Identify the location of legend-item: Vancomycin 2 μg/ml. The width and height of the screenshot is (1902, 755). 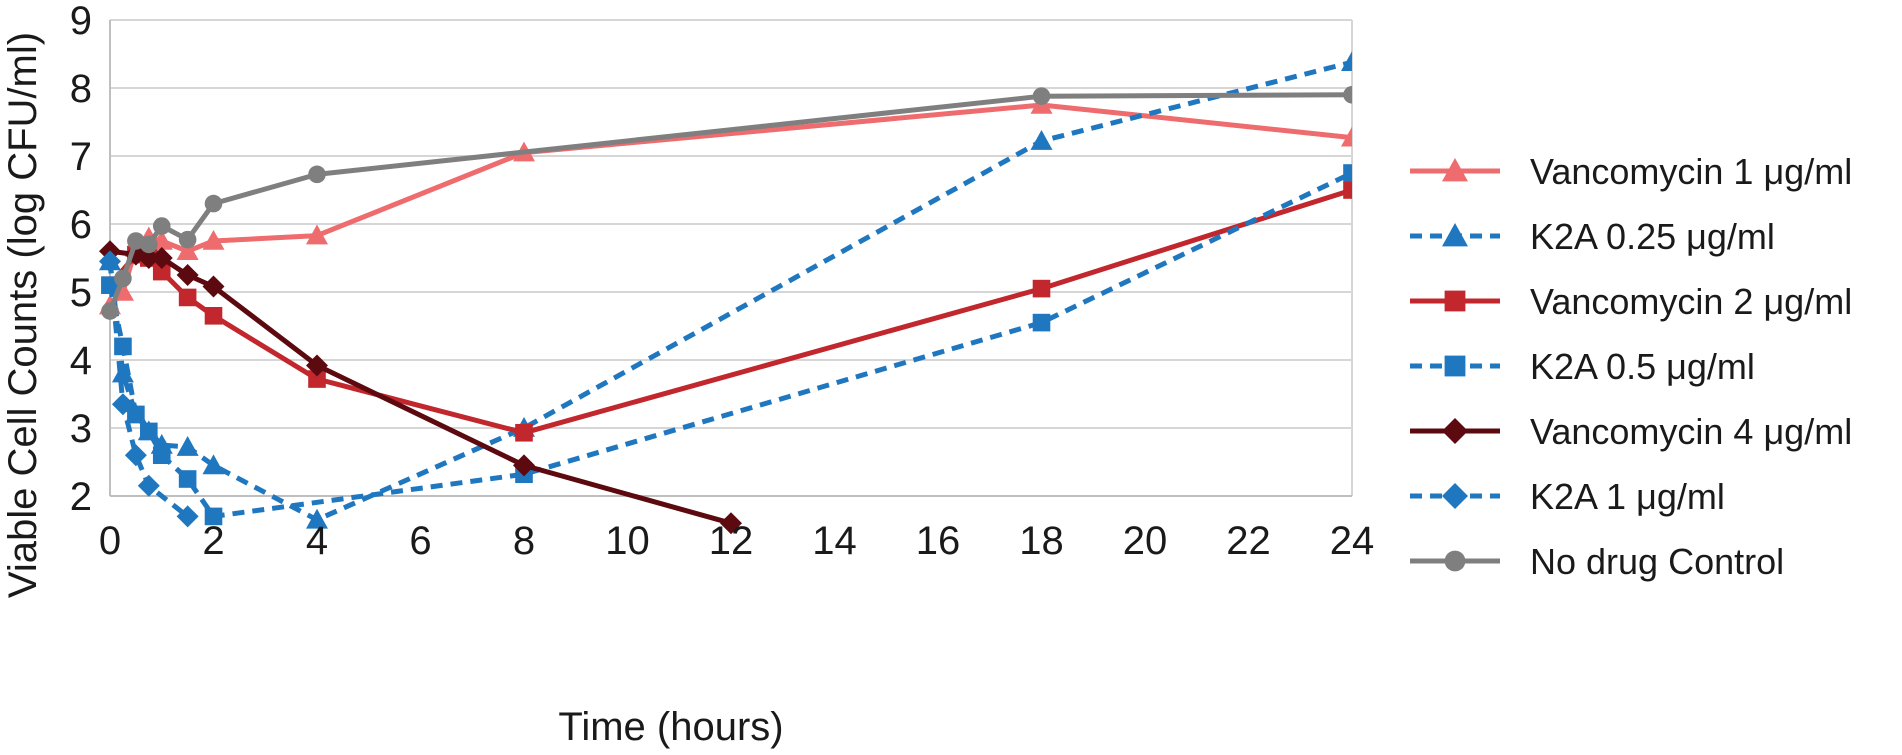
(1631, 301).